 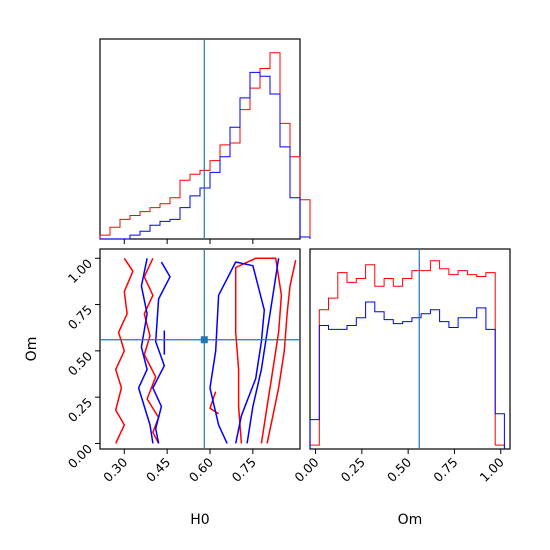 What do you see at coordinates (205, 350) in the screenshot?
I see `joint-contours` at bounding box center [205, 350].